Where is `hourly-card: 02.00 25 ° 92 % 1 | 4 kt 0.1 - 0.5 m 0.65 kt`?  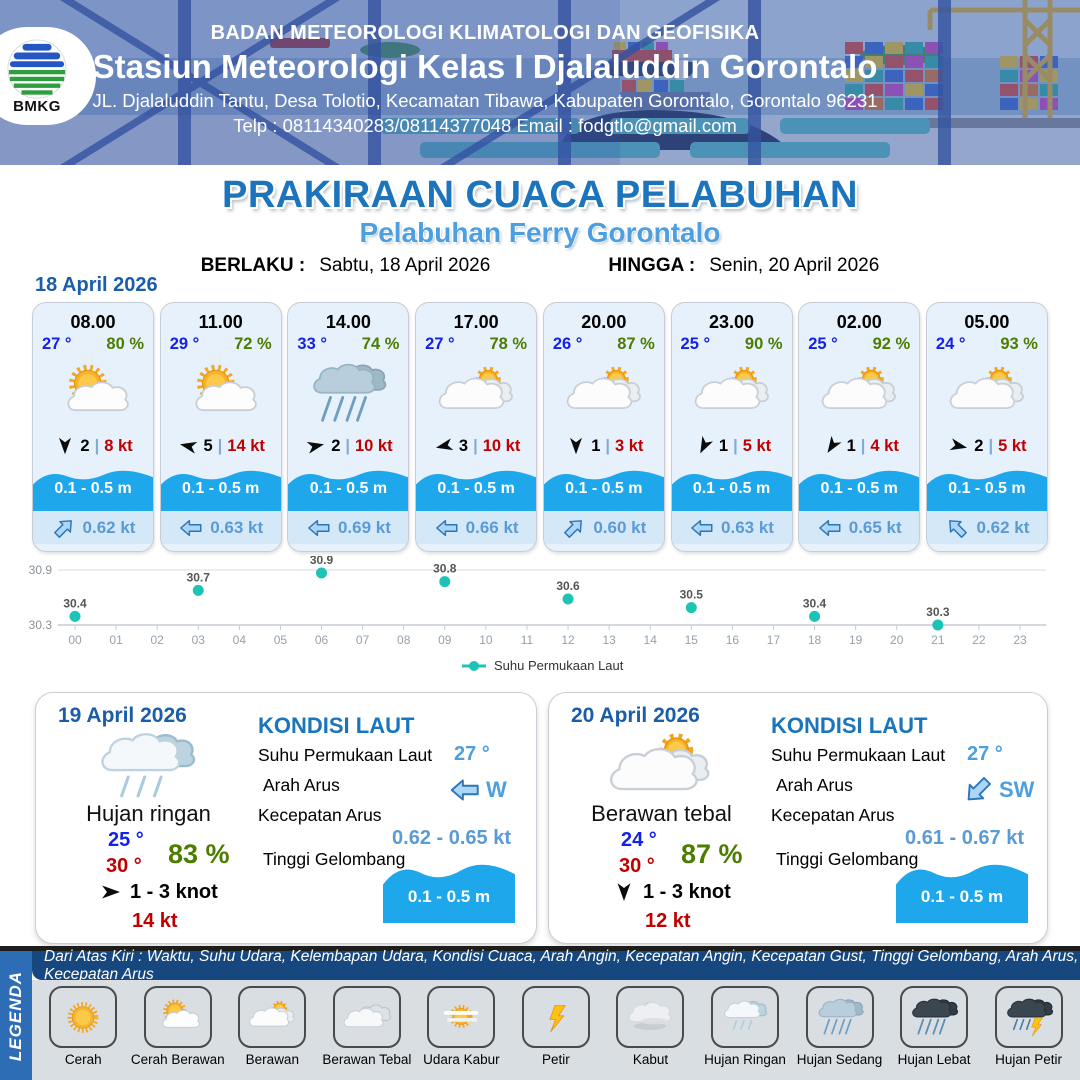
hourly-card: 02.00 25 ° 92 % 1 | 4 kt 0.1 - 0.5 m 0.65 kt is located at coordinates (859, 427).